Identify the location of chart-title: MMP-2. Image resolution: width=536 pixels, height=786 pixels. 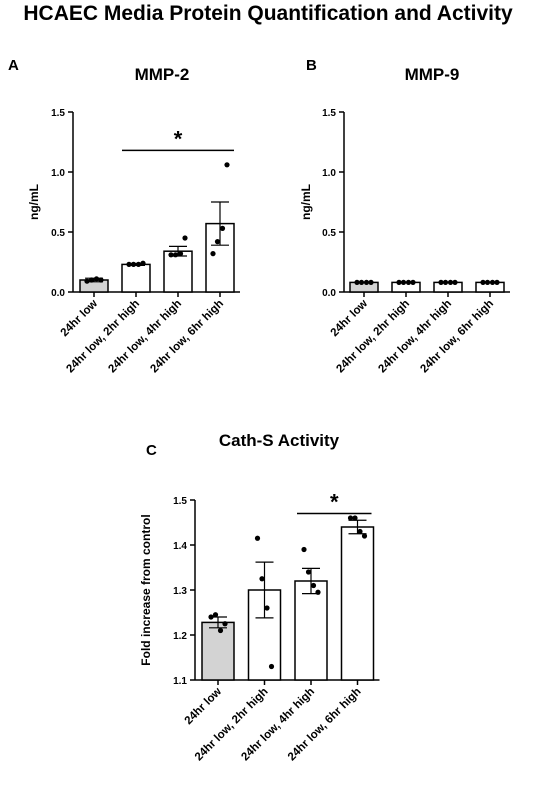
(162, 74).